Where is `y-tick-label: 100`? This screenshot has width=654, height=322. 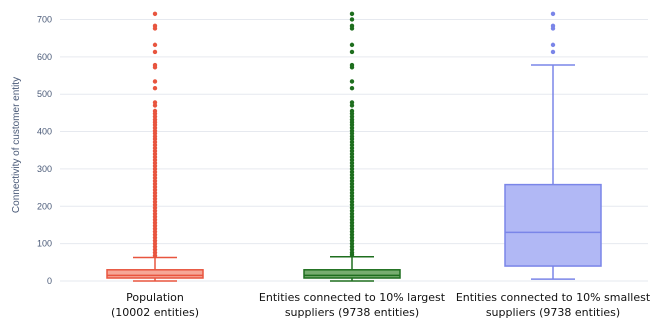 y-tick-label: 100 is located at coordinates (44, 244).